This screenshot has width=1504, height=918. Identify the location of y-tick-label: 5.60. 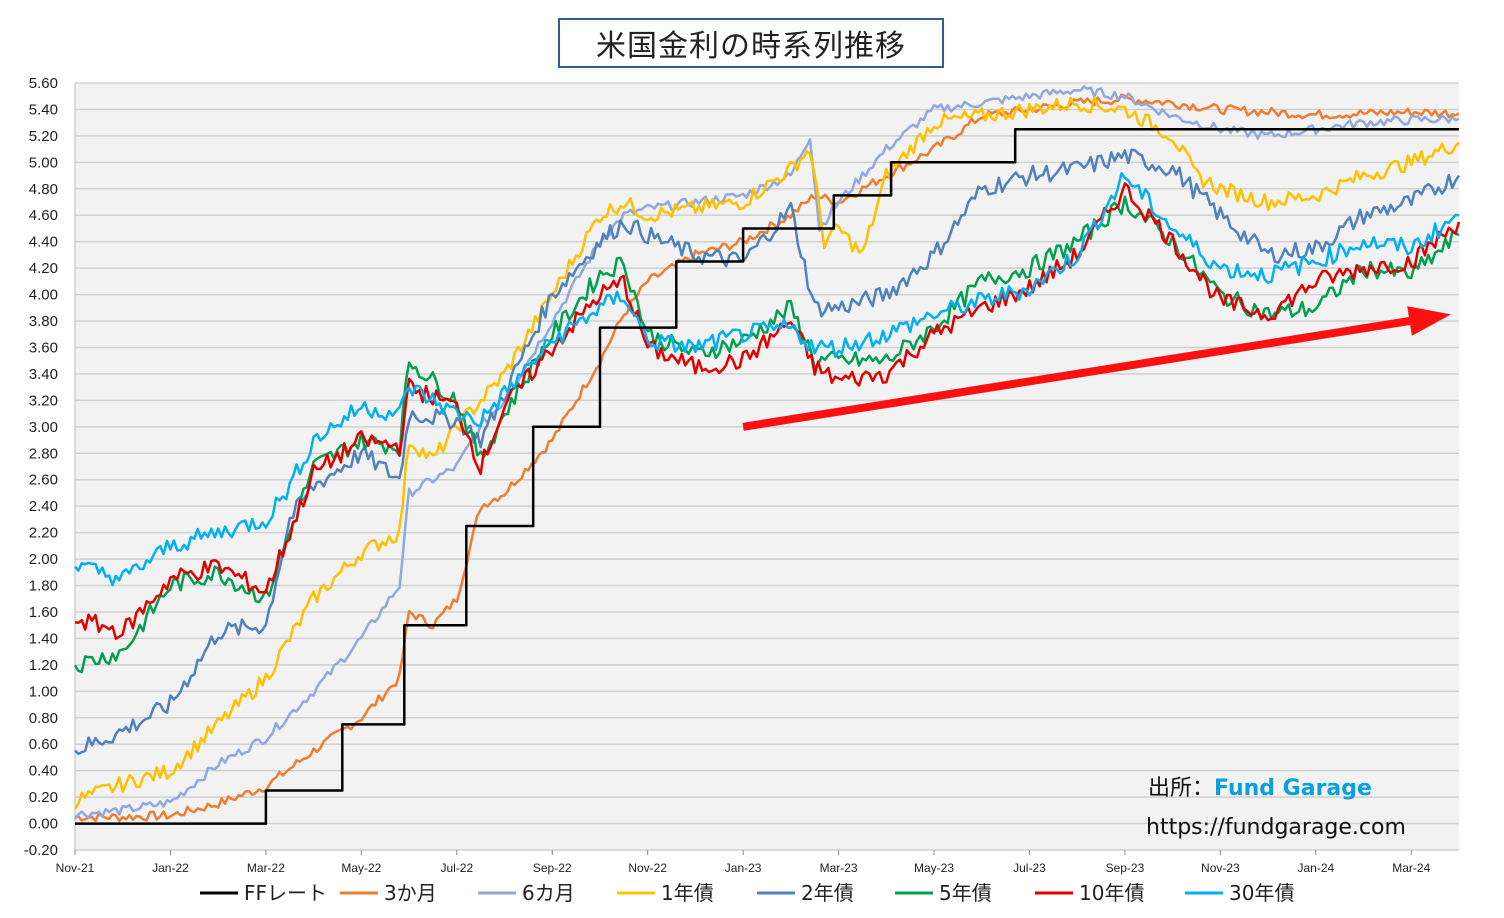
(43, 83).